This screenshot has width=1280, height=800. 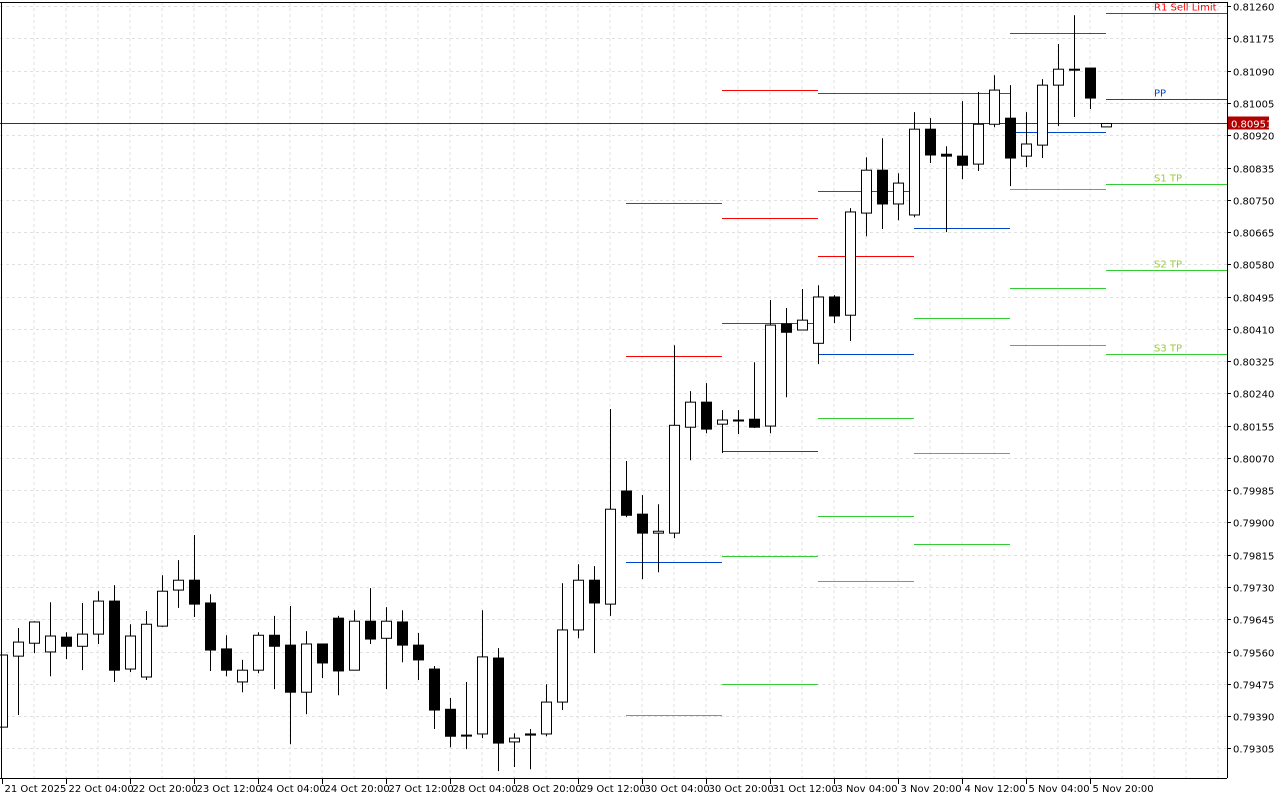 What do you see at coordinates (1253, 202) in the screenshot?
I see `y-tick-label: 0.80750` at bounding box center [1253, 202].